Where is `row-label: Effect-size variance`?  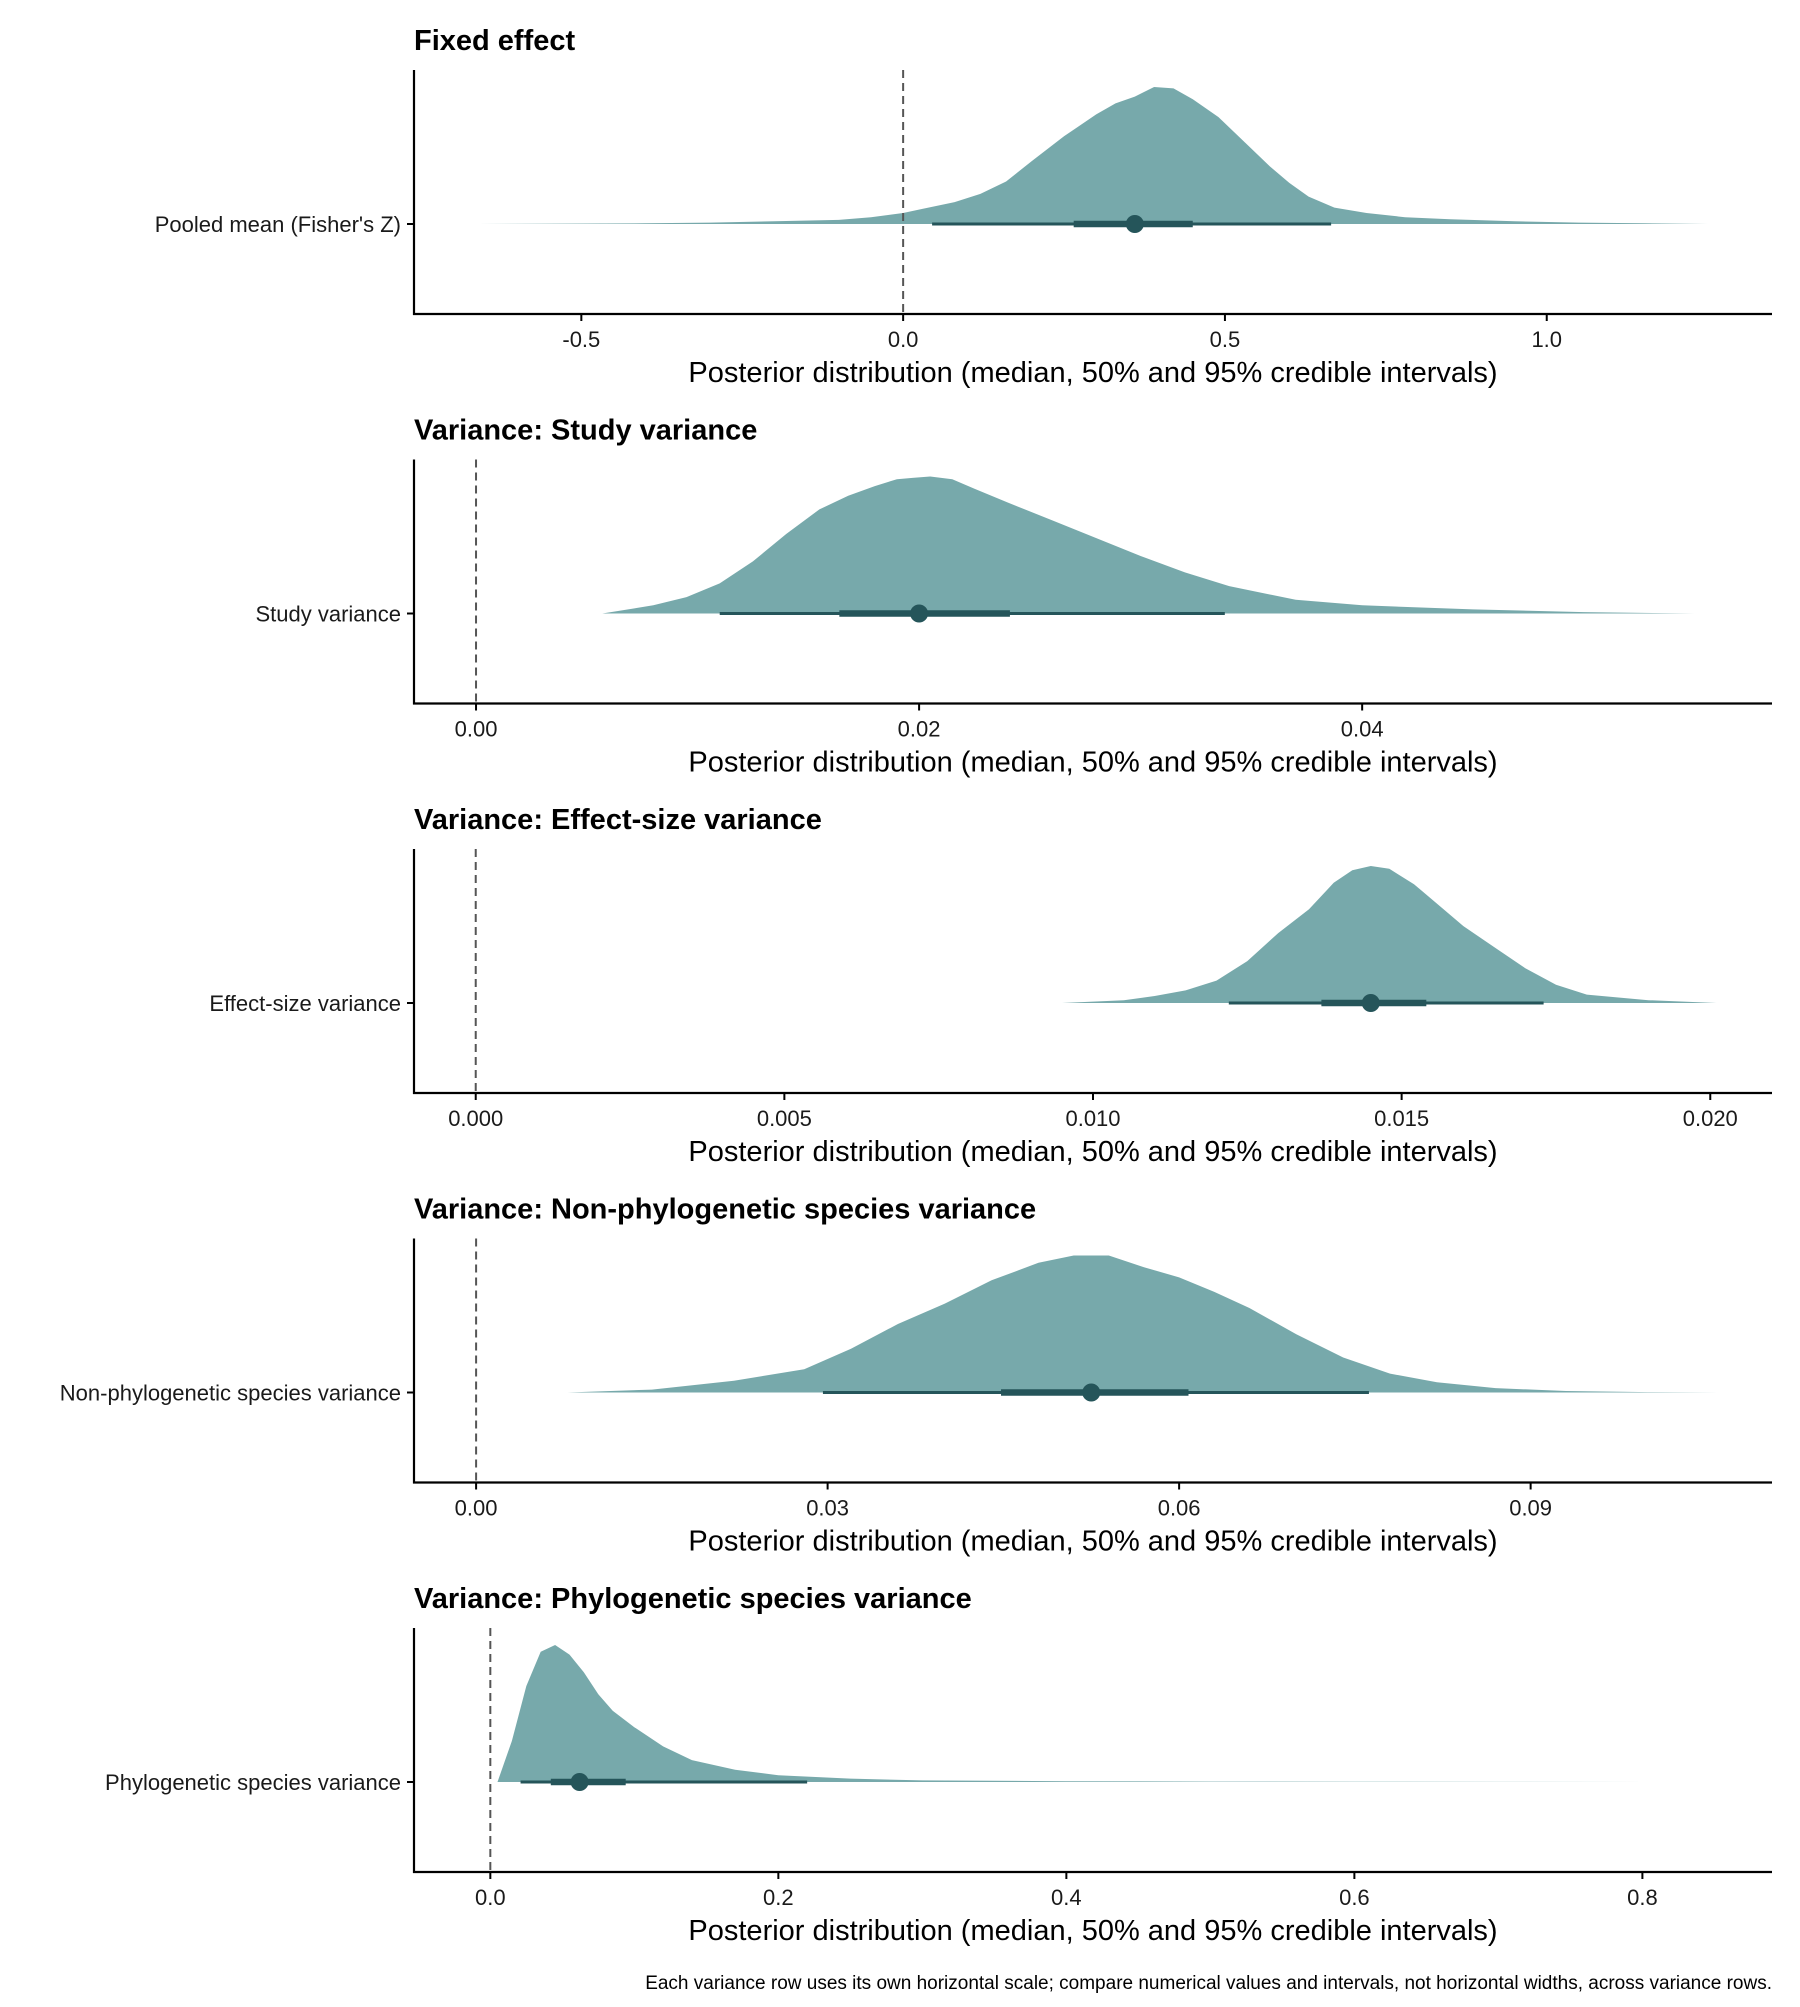 row-label: Effect-size variance is located at coordinates (305, 1003).